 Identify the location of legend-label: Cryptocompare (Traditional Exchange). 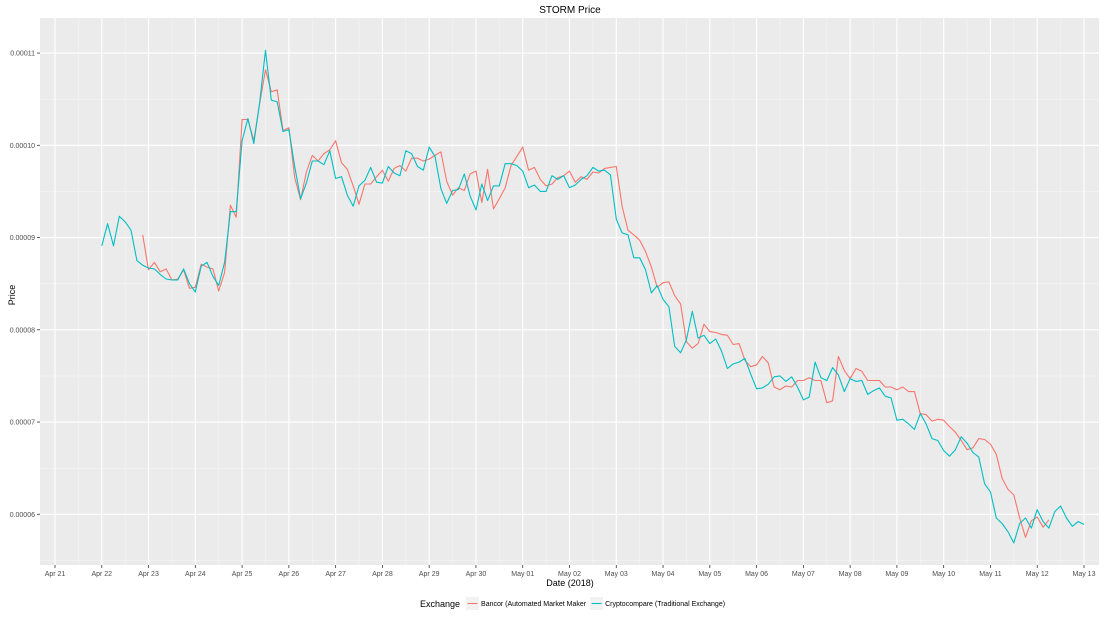
(665, 604).